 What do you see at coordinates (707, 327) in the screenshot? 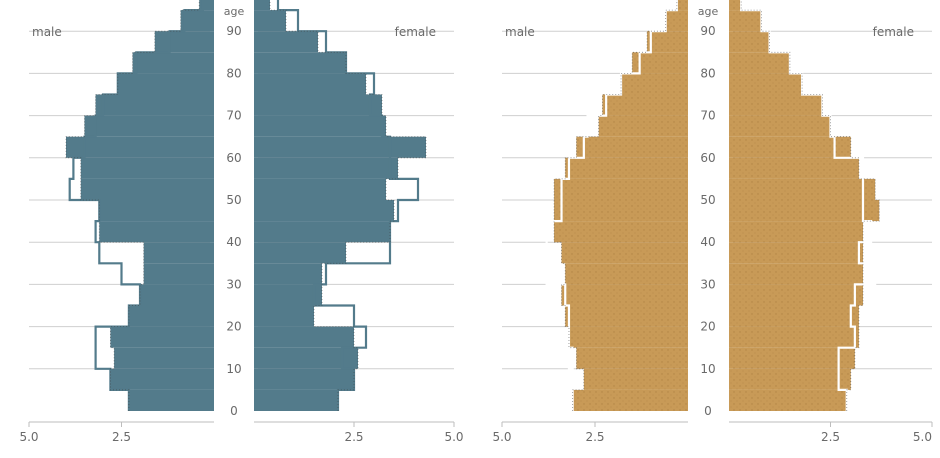
I see `age-tick-label: 20` at bounding box center [707, 327].